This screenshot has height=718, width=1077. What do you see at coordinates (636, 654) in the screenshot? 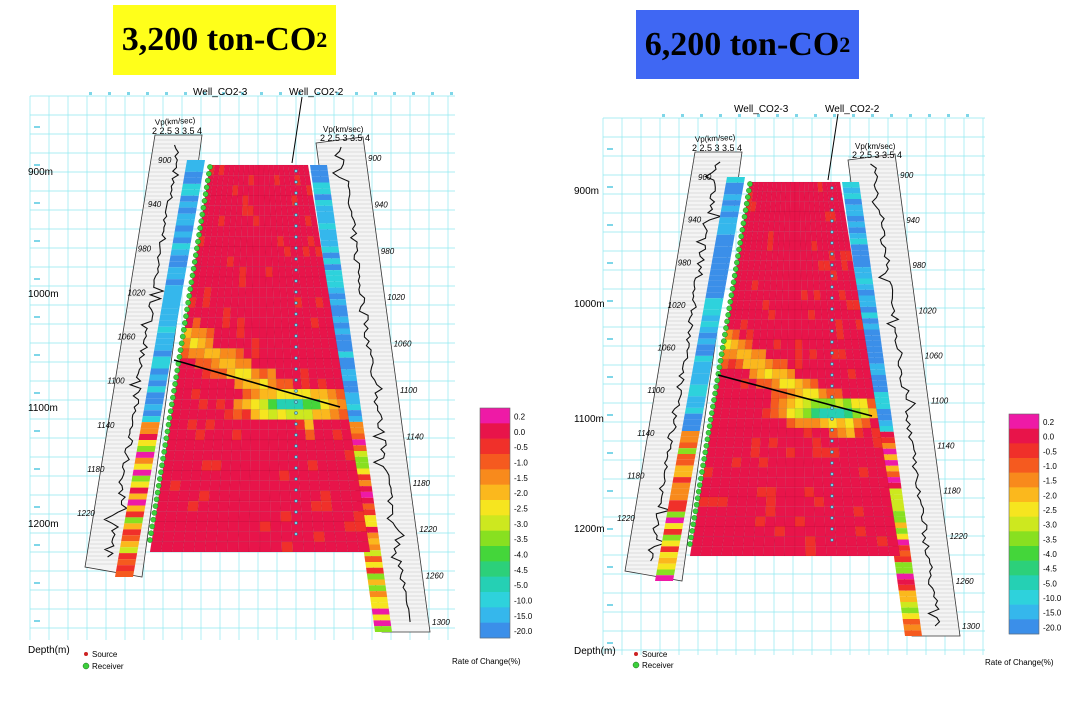
I see `legend-source-marker` at bounding box center [636, 654].